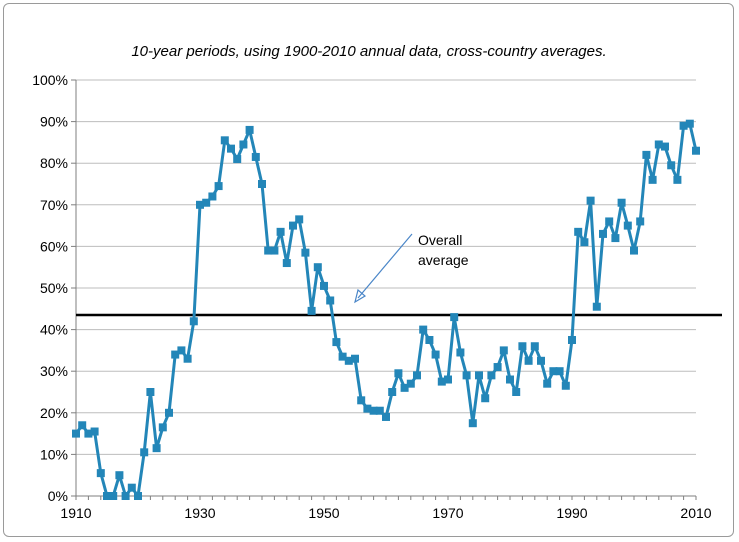  I want to click on y-tick-label: 50%, so click(54, 288).